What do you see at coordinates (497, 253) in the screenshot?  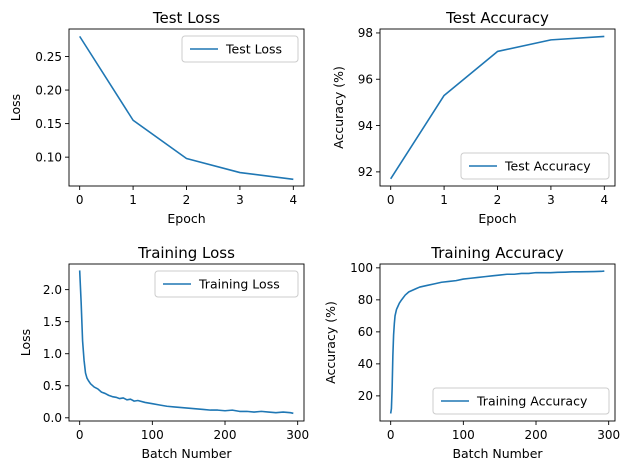 I see `chart-title: Training Accuracy` at bounding box center [497, 253].